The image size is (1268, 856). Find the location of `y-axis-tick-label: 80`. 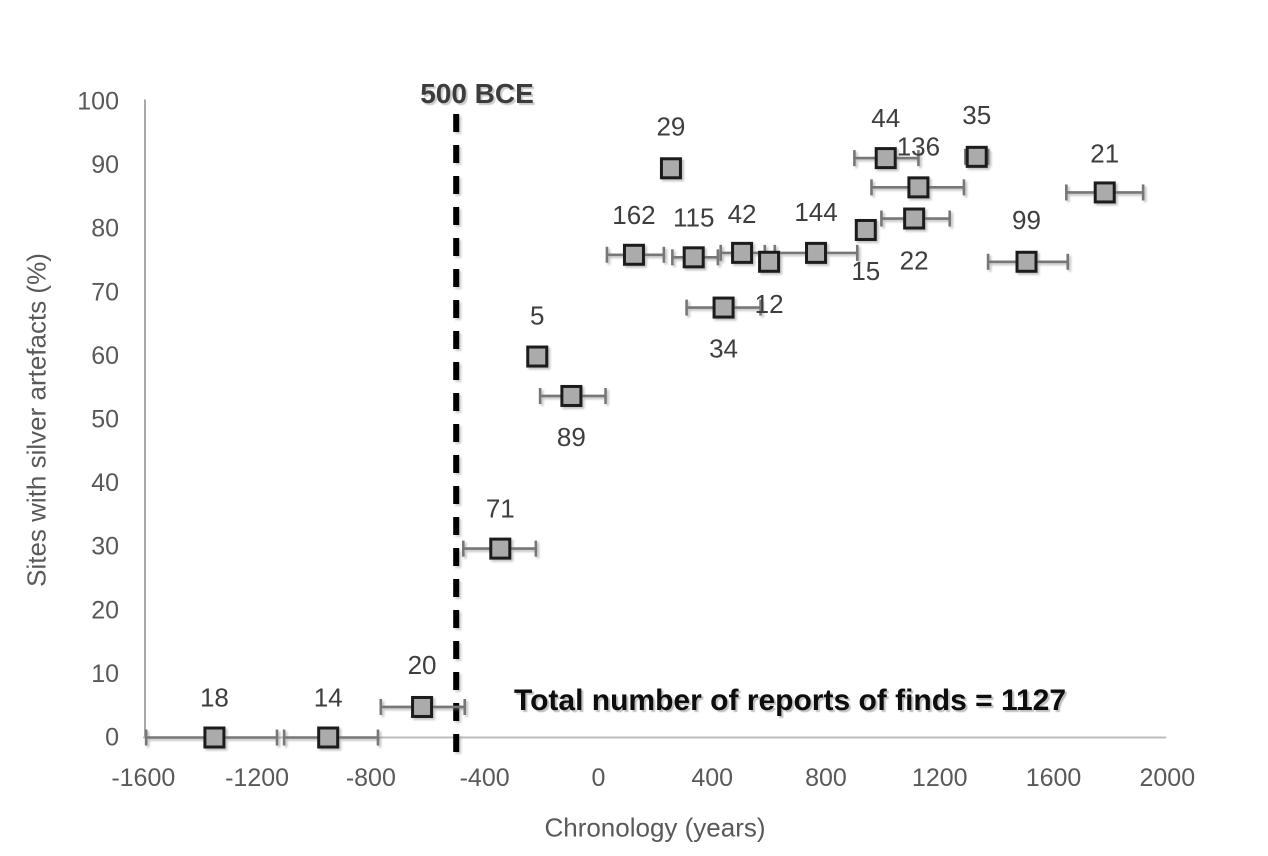

y-axis-tick-label: 80 is located at coordinates (105, 229).